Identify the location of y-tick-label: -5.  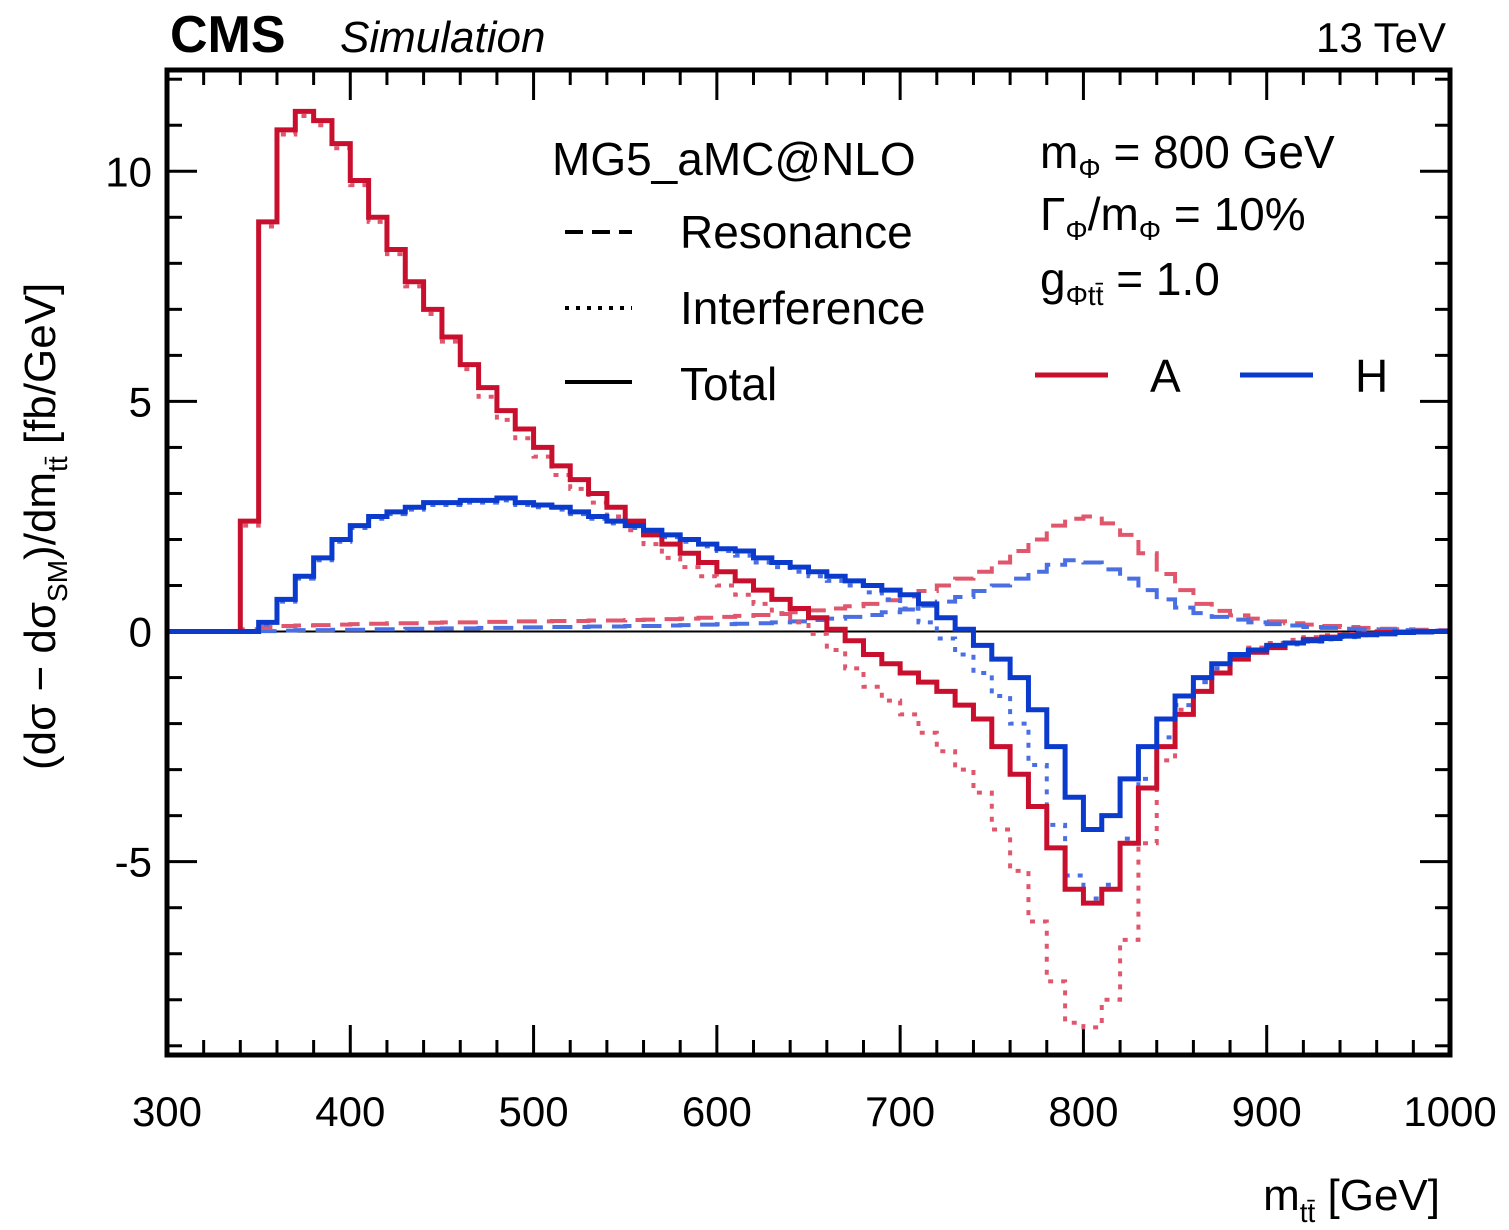
(133, 862).